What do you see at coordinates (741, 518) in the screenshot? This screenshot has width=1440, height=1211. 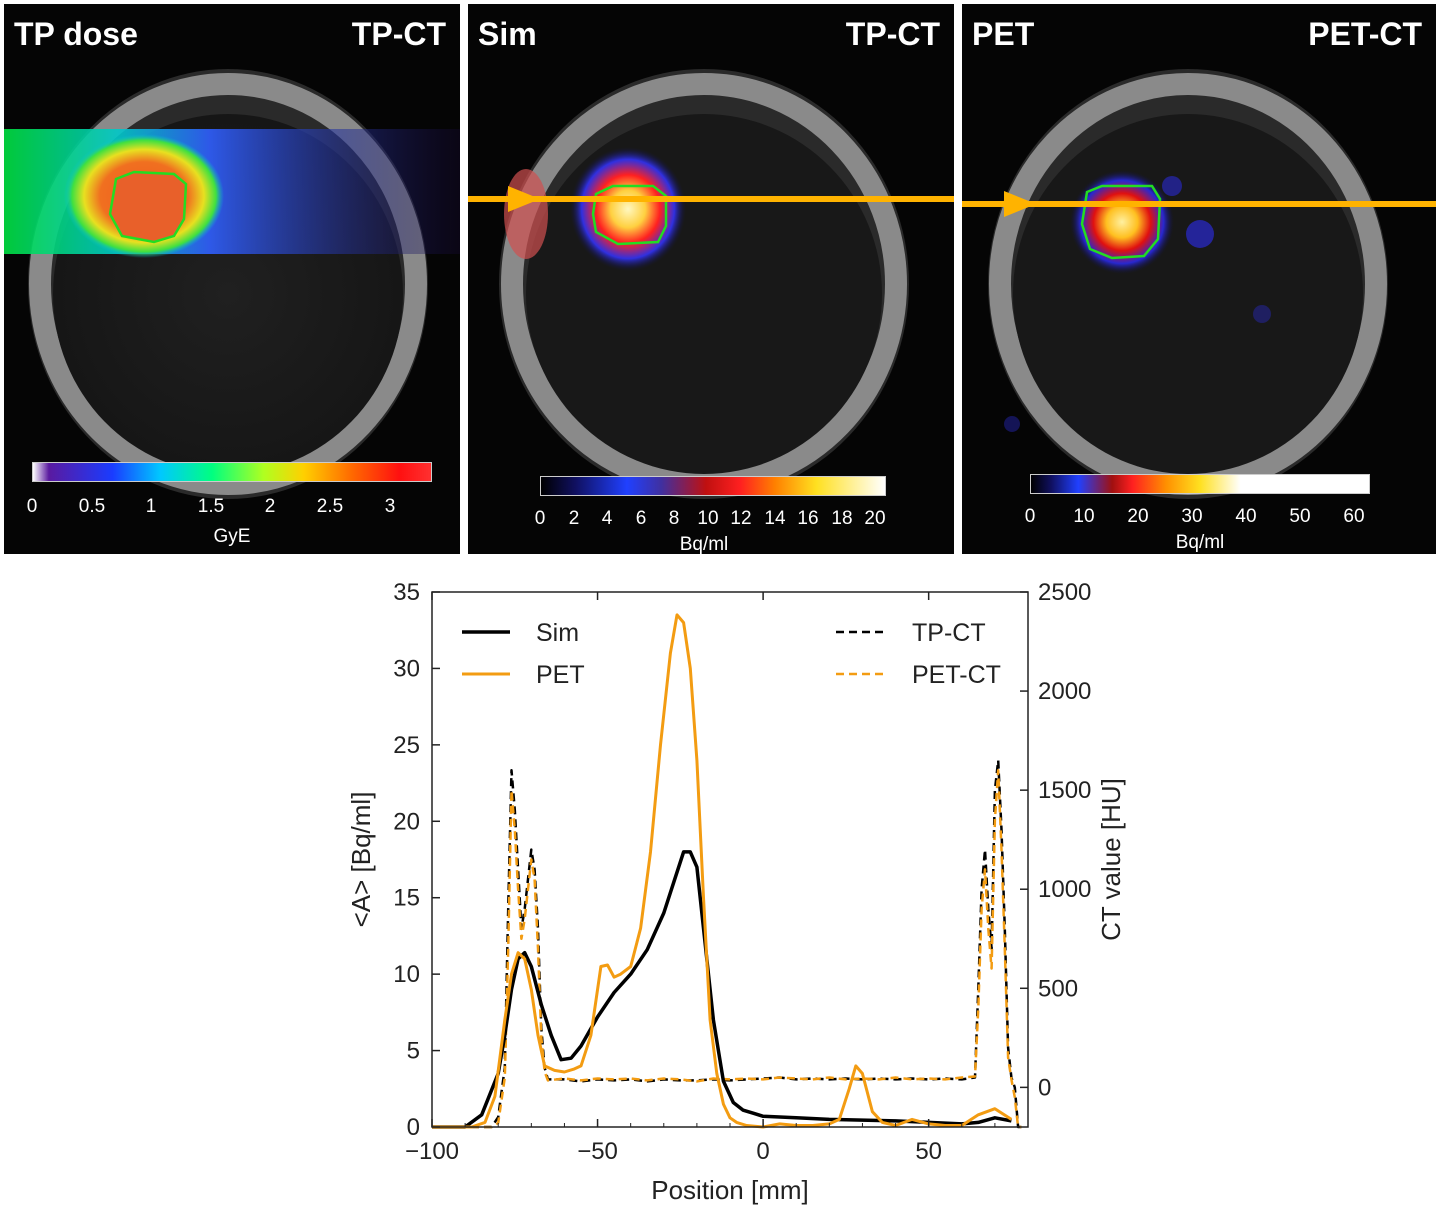 I see `colorbar-tick: 12` at bounding box center [741, 518].